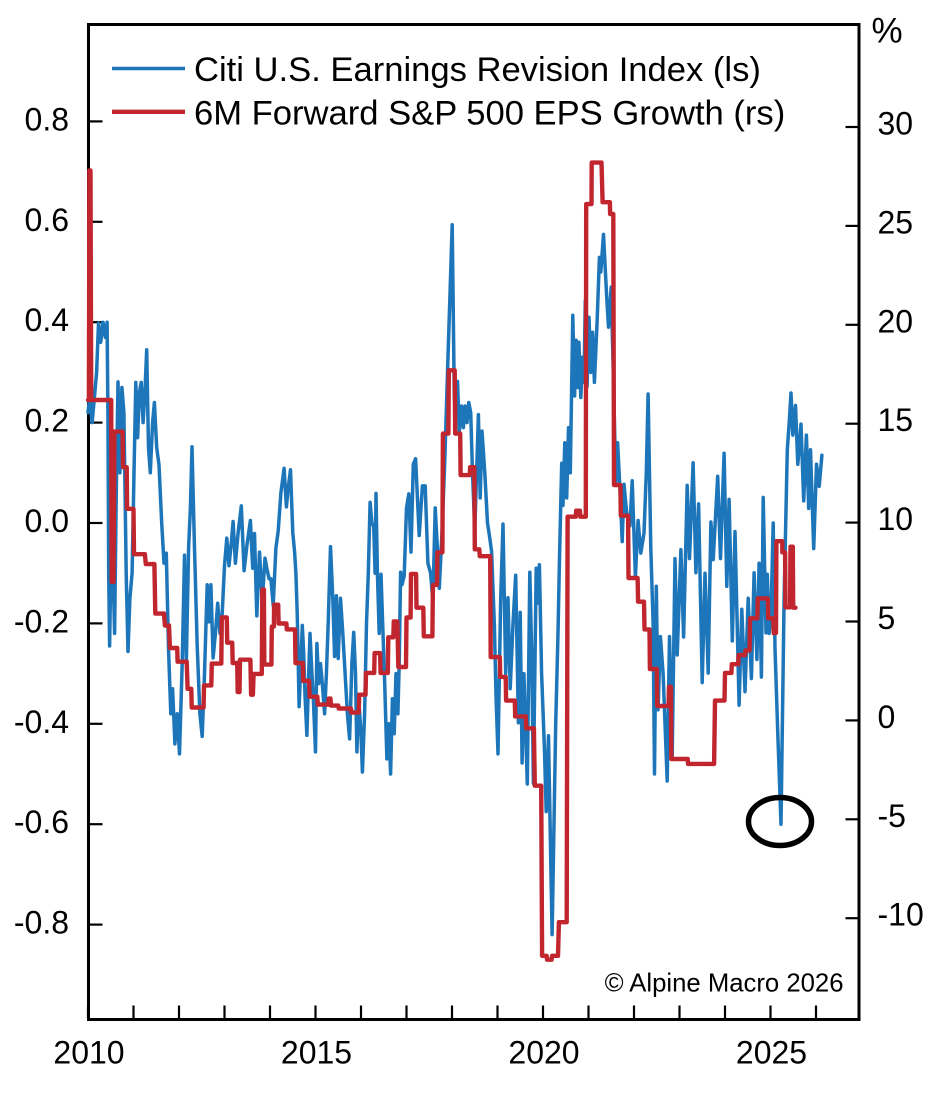  What do you see at coordinates (47, 421) in the screenshot?
I see `svg-text: 0.2` at bounding box center [47, 421].